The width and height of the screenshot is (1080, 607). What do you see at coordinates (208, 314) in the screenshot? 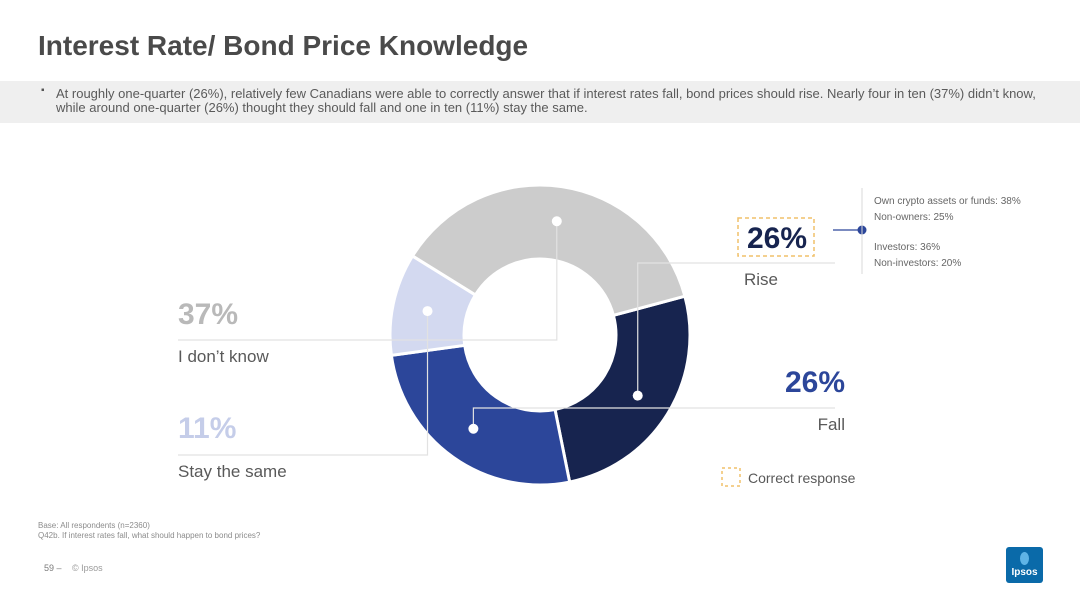
I see `value-label-i-don-t-know: 37%` at bounding box center [208, 314].